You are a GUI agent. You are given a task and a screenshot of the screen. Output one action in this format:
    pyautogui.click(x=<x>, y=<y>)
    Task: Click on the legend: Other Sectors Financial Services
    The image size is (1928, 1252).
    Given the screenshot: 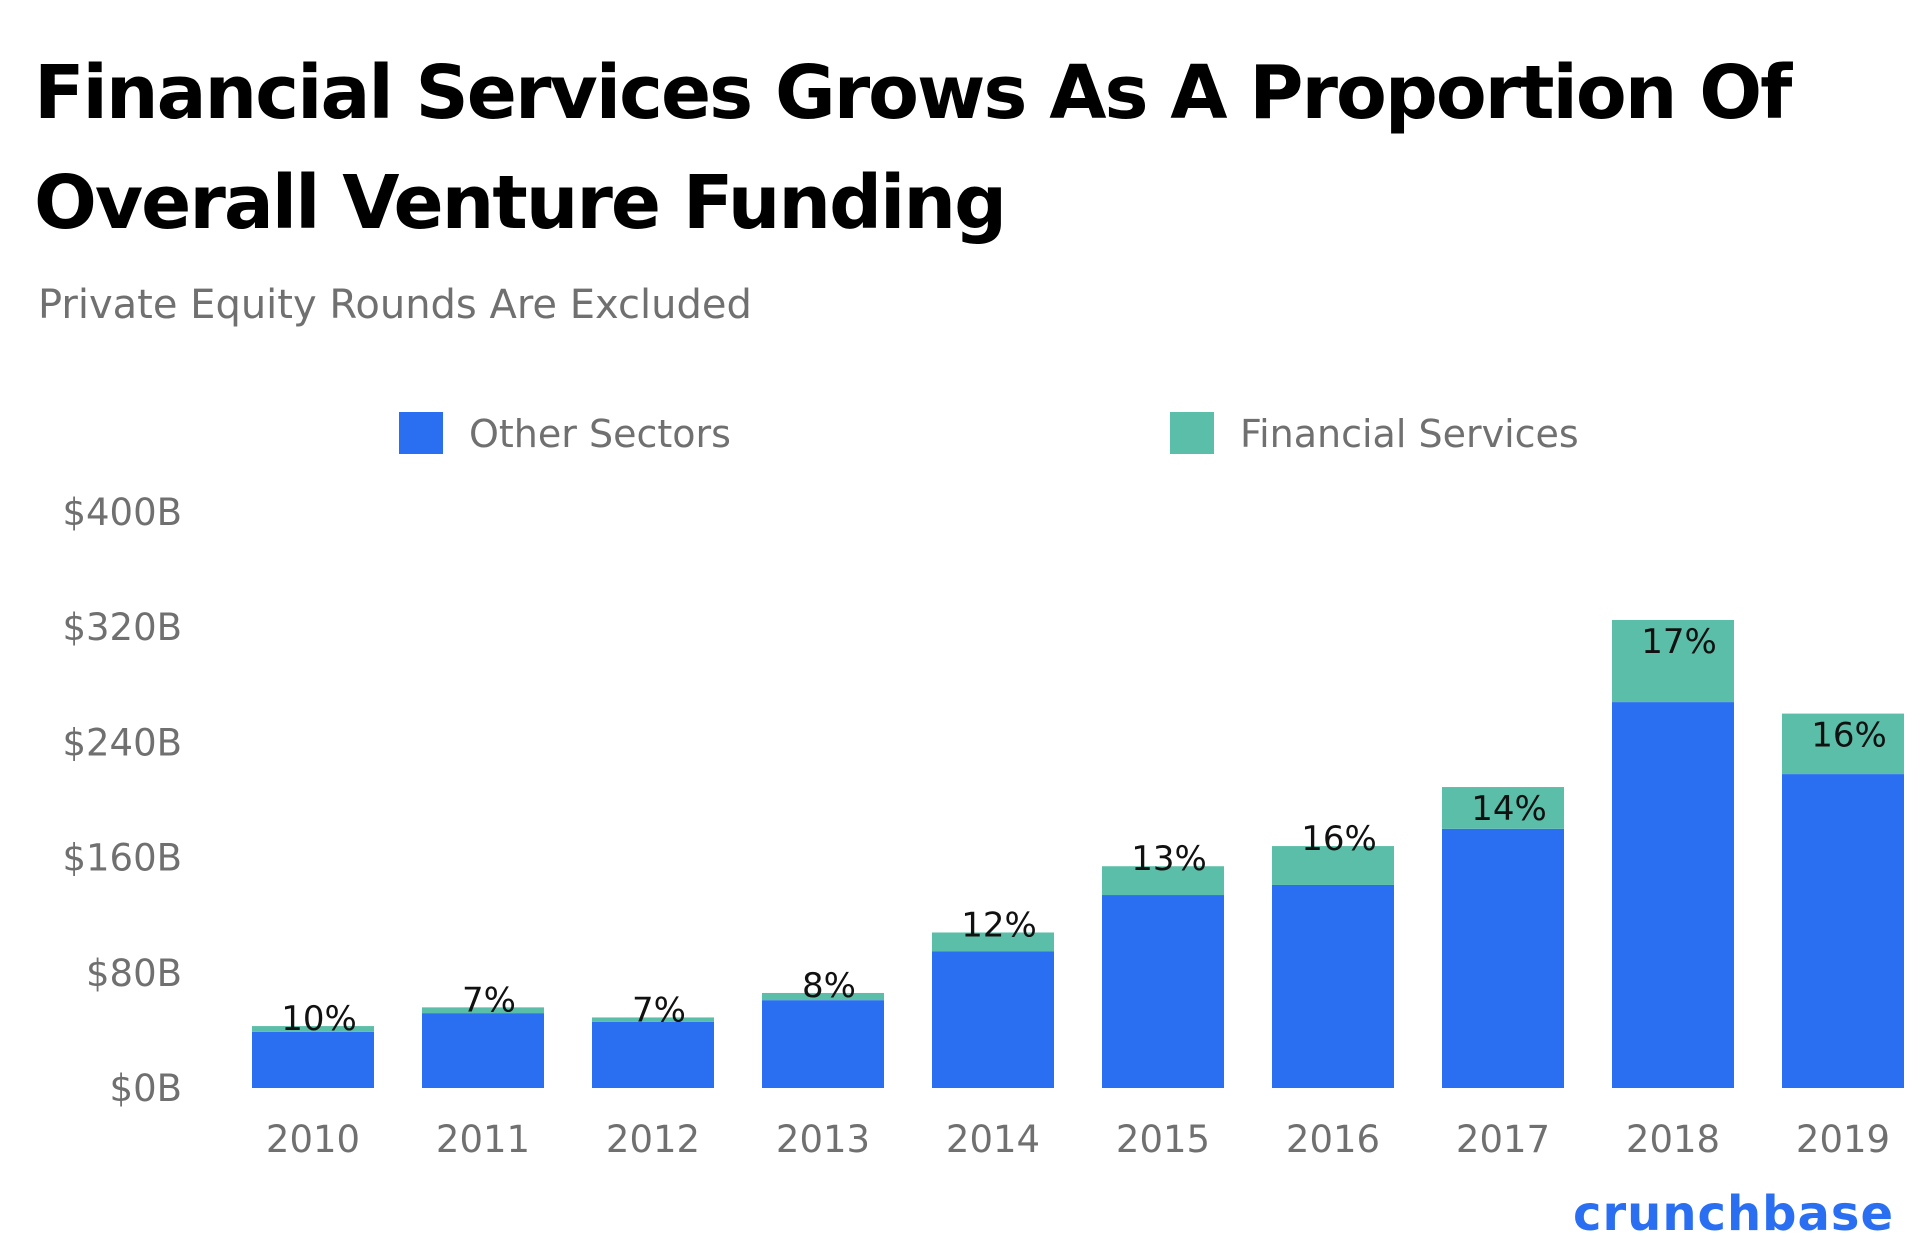 What is the action you would take?
    pyautogui.click(x=989, y=434)
    